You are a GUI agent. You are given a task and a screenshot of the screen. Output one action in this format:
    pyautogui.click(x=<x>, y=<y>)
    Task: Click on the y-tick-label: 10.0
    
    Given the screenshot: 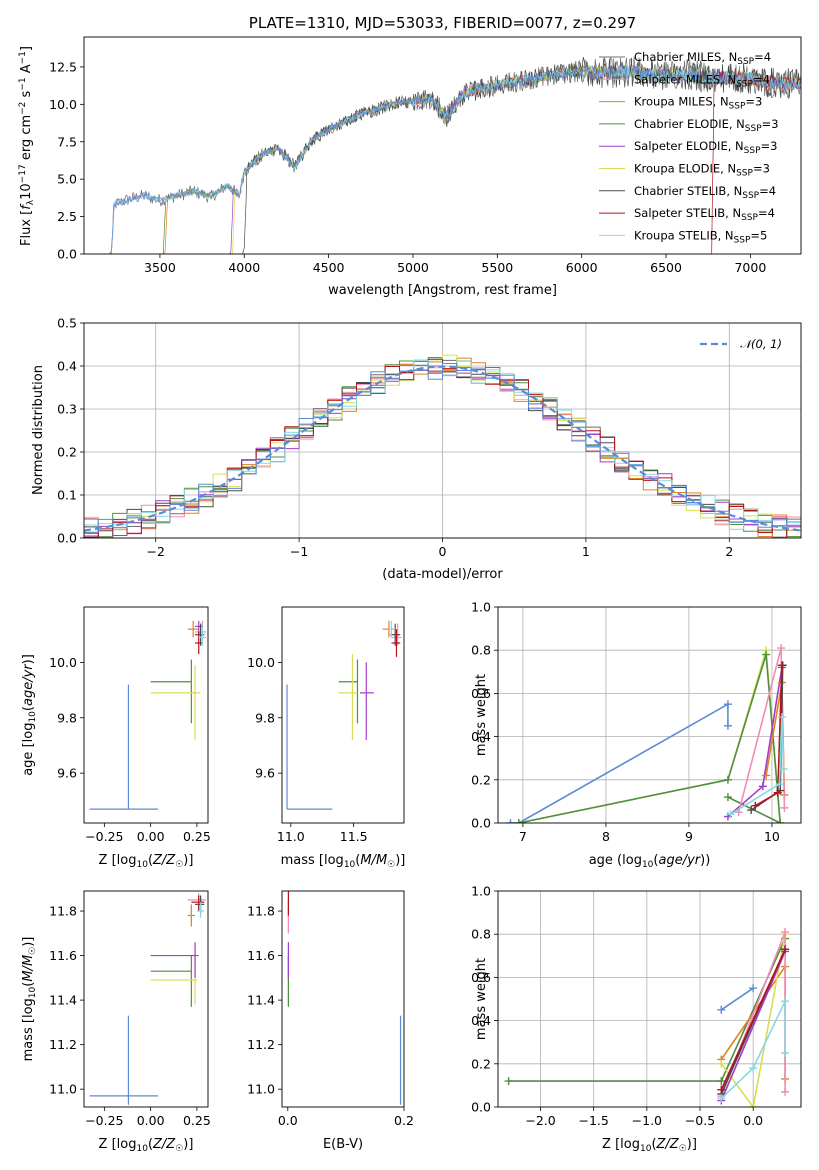 What is the action you would take?
    pyautogui.click(x=261, y=662)
    